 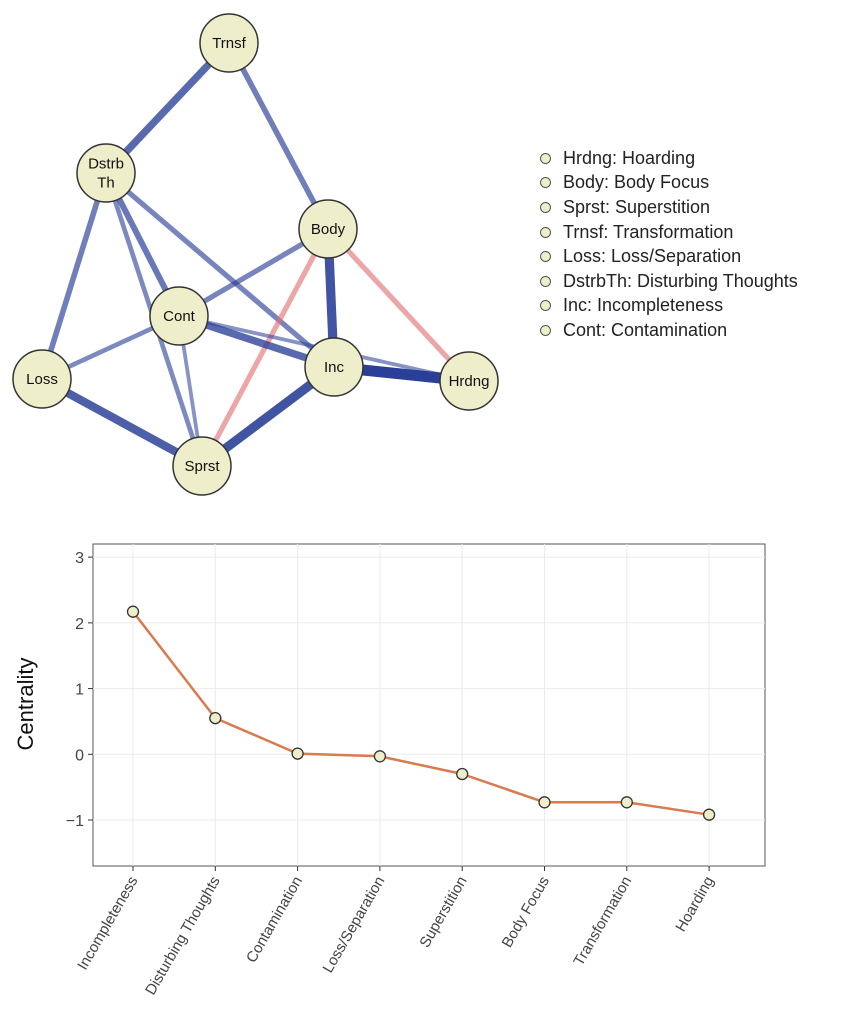 What do you see at coordinates (74, 276) in the screenshot?
I see `edge-dstrbth-loss` at bounding box center [74, 276].